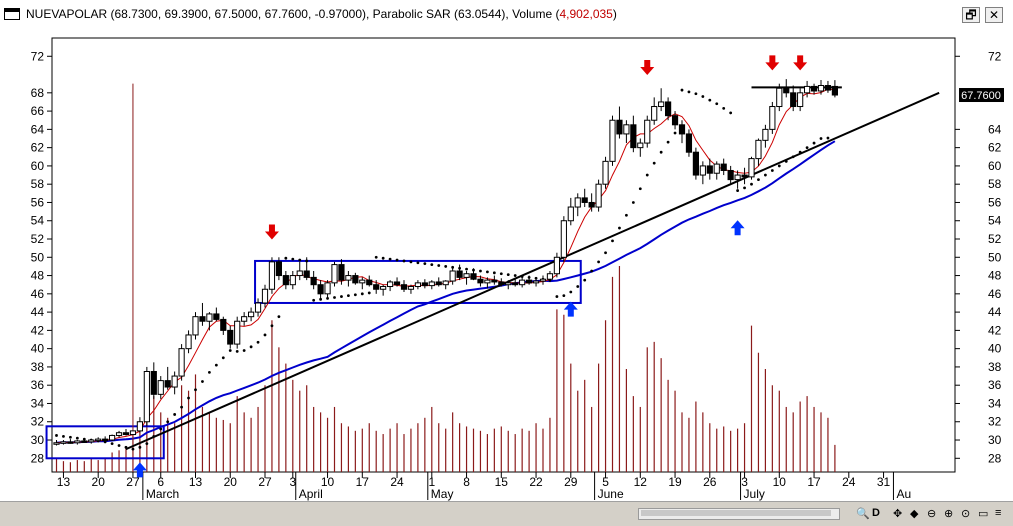 This screenshot has height=526, width=1013. Describe the element at coordinates (995, 221) in the screenshot. I see `y-tick-label-right: 54` at that location.